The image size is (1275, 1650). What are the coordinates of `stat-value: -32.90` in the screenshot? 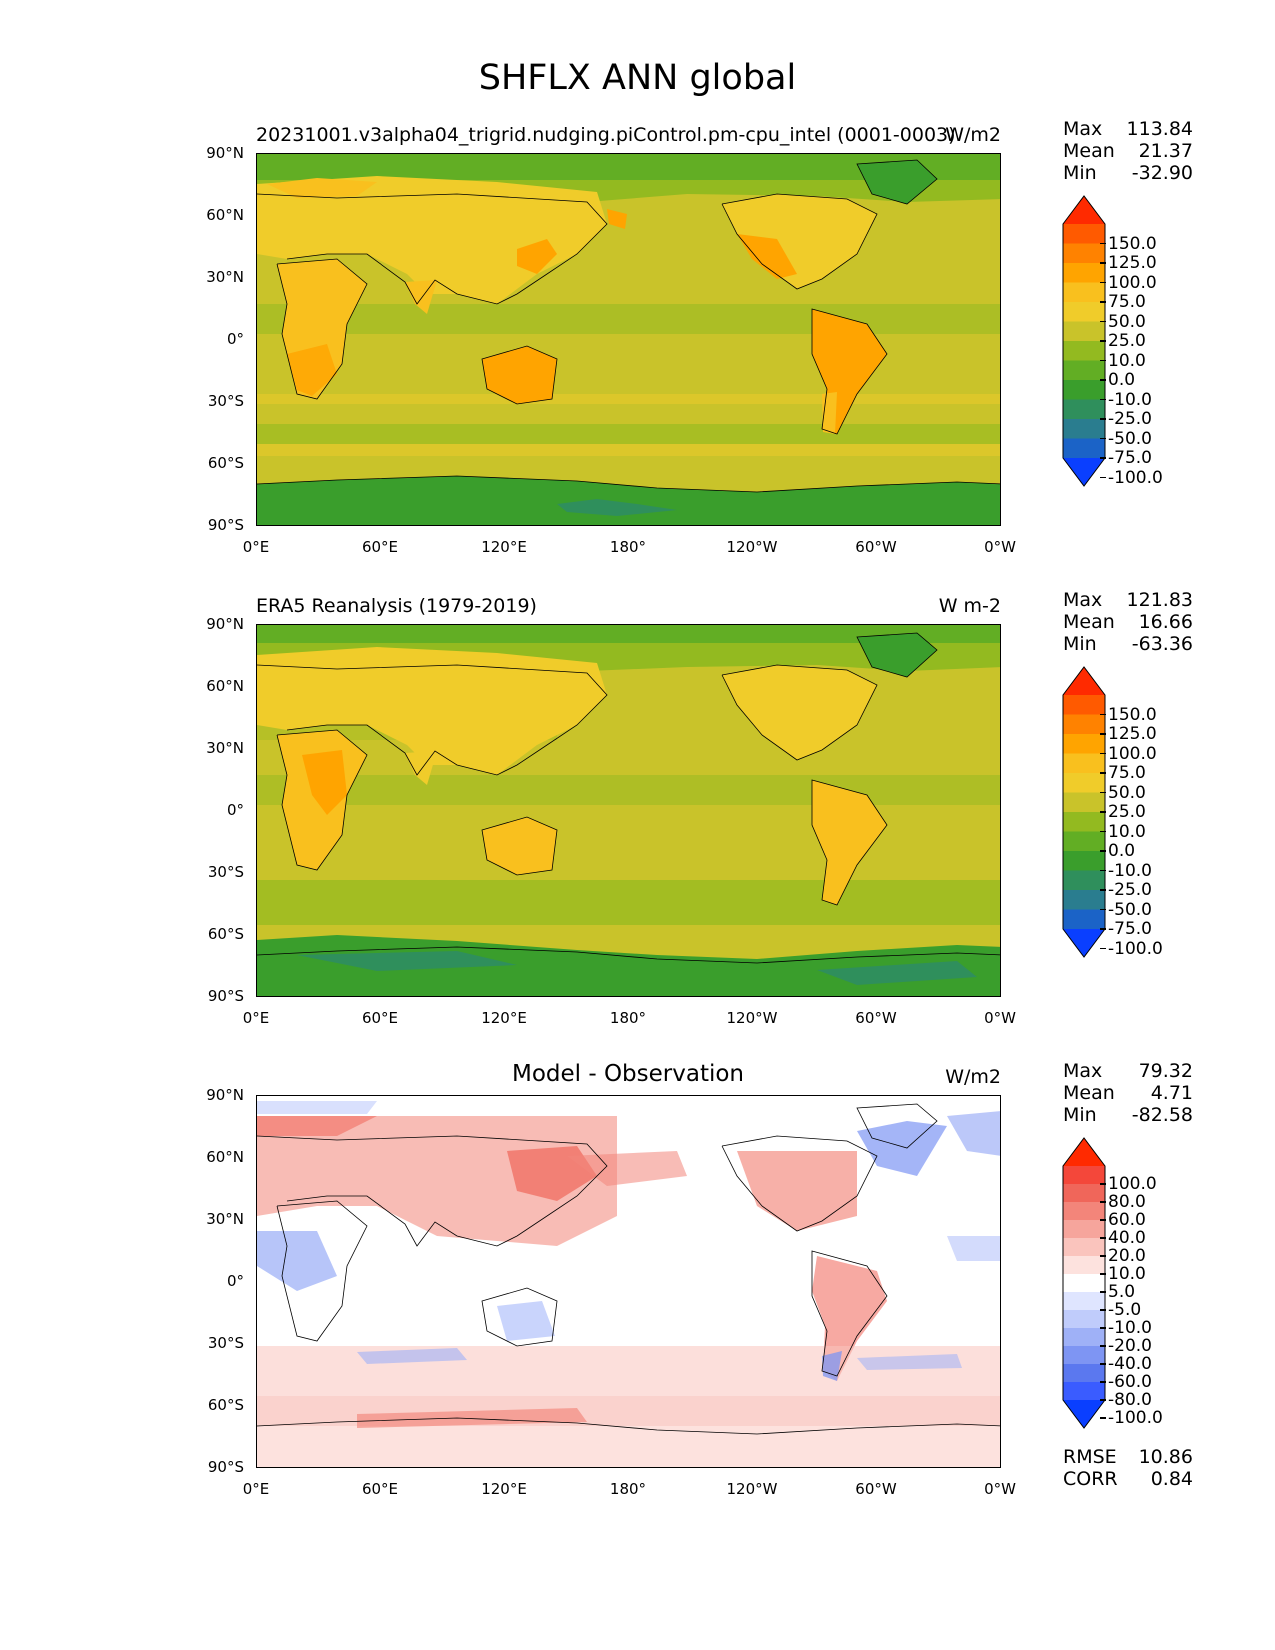 It's located at (1162, 173).